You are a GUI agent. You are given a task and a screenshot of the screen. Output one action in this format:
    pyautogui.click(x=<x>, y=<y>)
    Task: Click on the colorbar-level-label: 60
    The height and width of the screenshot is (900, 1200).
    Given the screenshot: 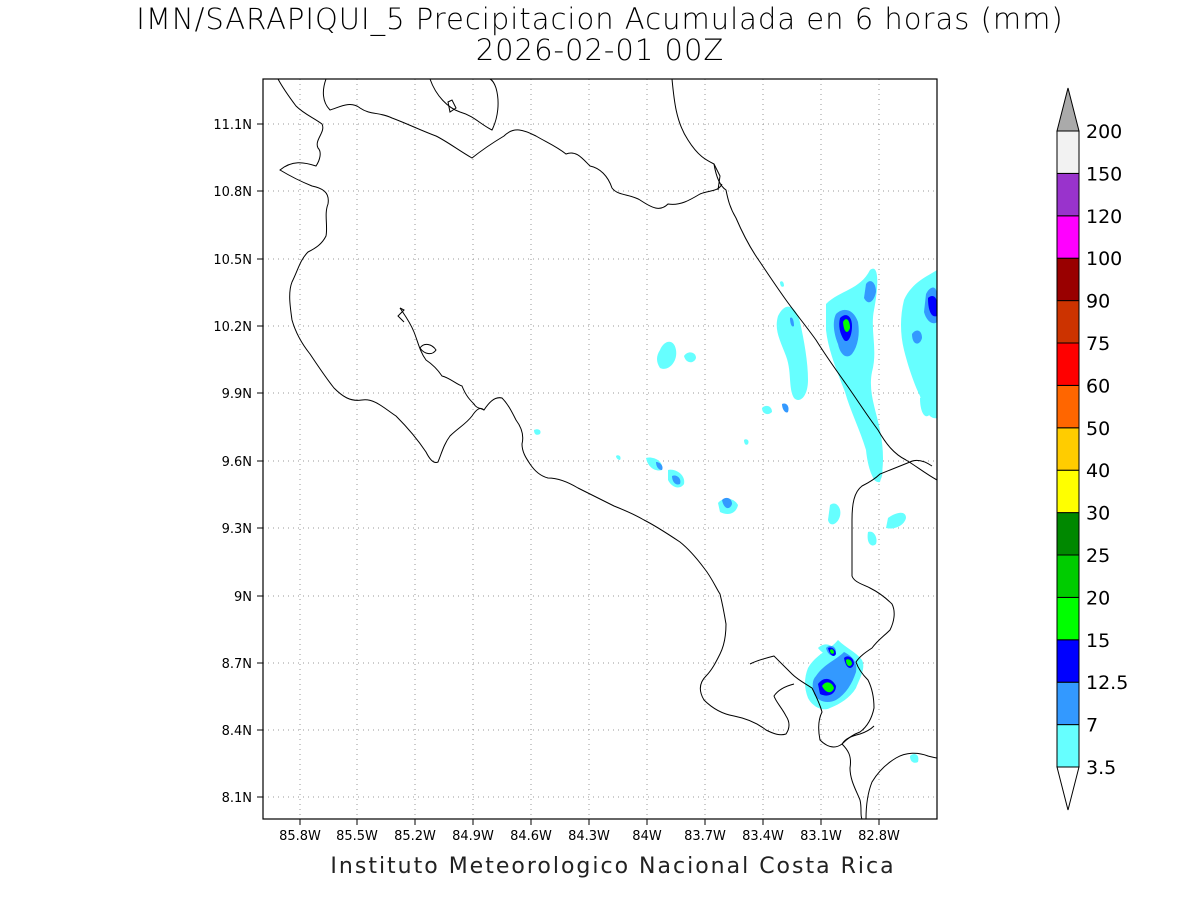 What is the action you would take?
    pyautogui.click(x=1098, y=386)
    